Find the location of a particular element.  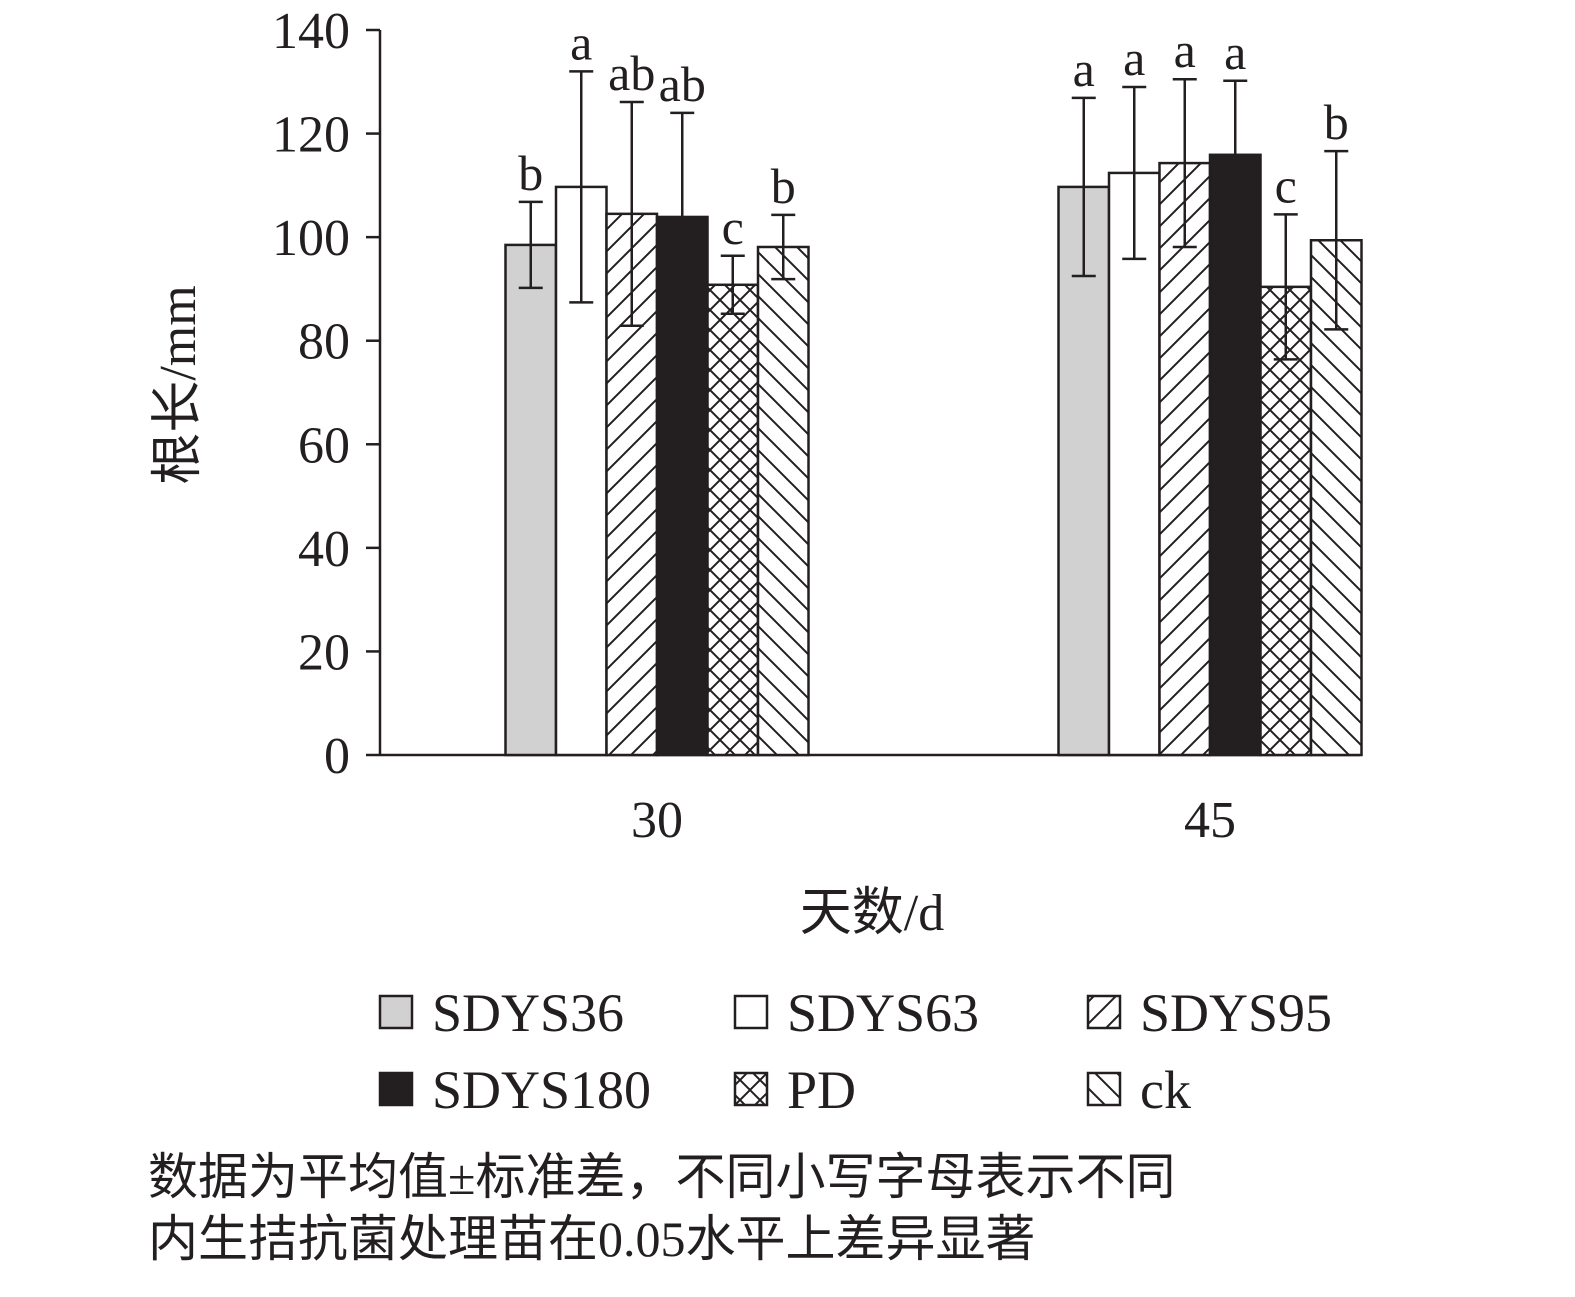

y-tick-label: 140 is located at coordinates (311, 31).